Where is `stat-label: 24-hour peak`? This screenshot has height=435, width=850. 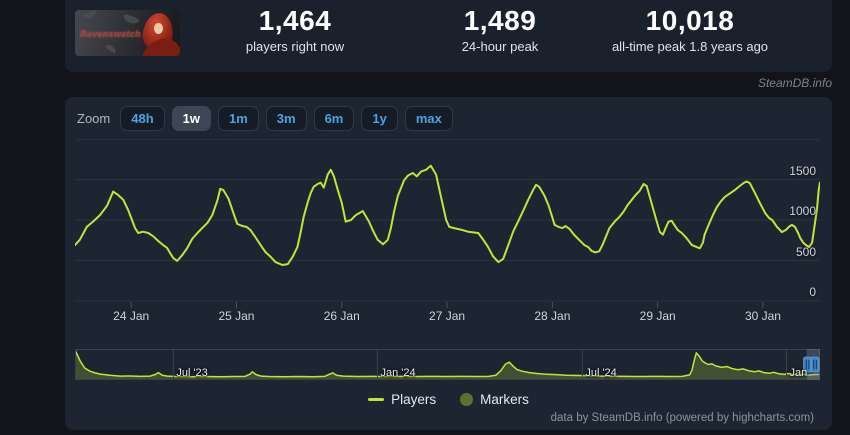 stat-label: 24-hour peak is located at coordinates (500, 46).